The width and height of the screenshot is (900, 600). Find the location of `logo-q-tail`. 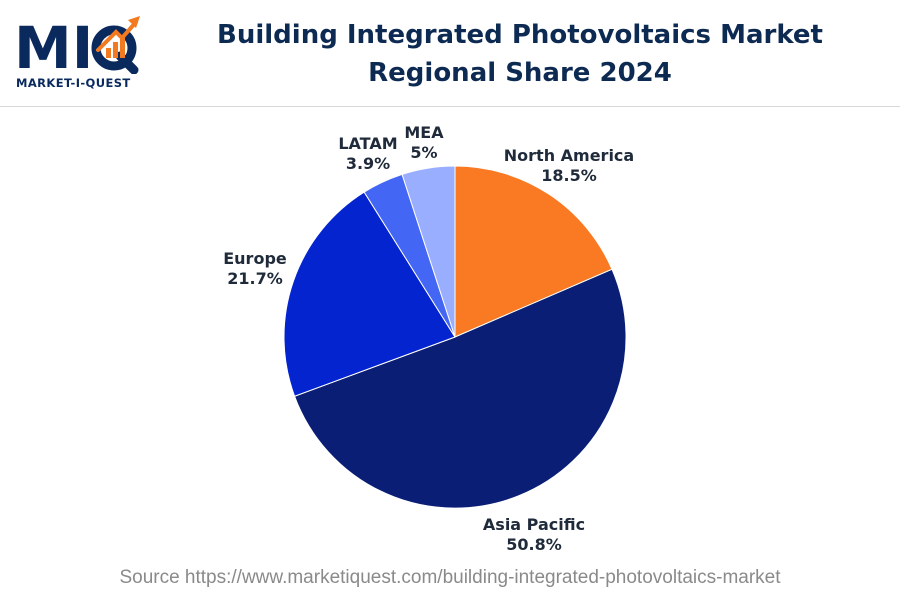

logo-q-tail is located at coordinates (127, 62).